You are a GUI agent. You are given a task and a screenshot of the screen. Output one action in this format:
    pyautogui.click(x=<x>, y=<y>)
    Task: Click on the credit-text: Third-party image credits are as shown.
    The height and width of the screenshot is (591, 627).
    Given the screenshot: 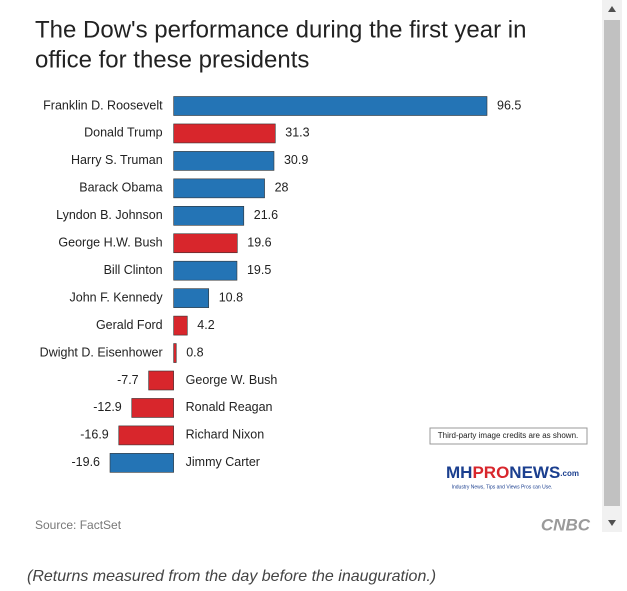 What is the action you would take?
    pyautogui.click(x=508, y=435)
    